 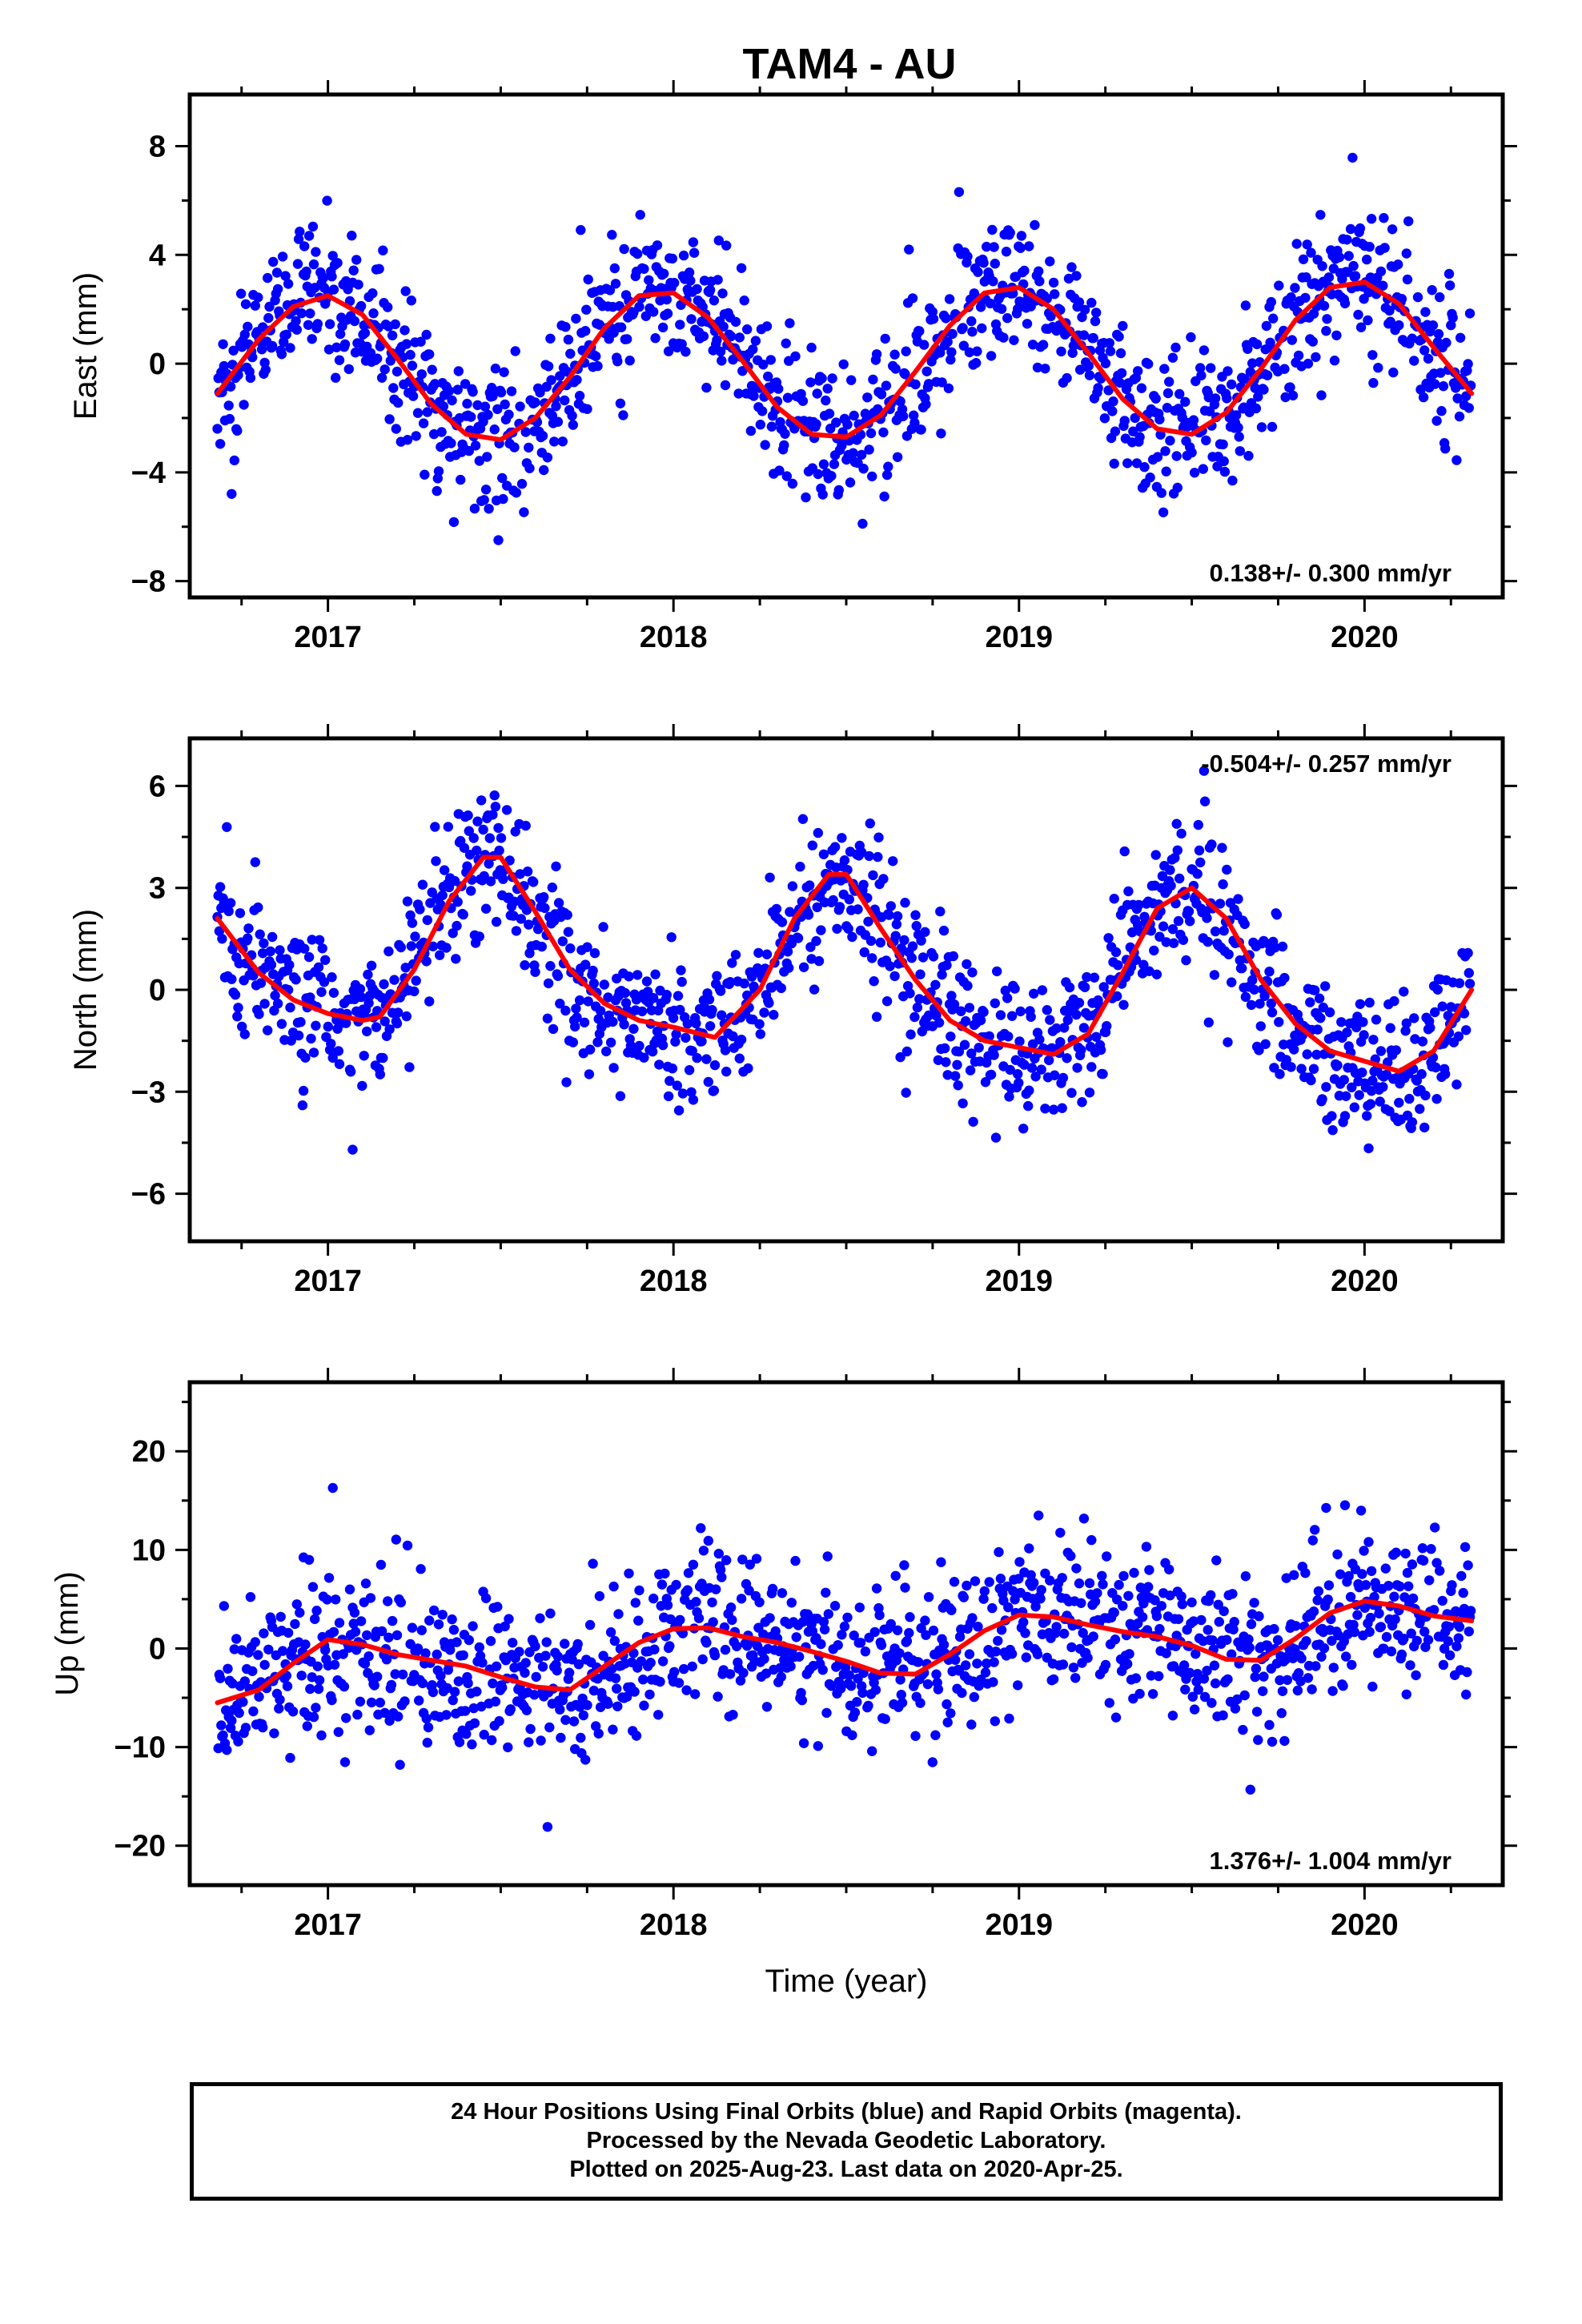 What do you see at coordinates (847, 1981) in the screenshot?
I see `x-axis-title: Time (year)` at bounding box center [847, 1981].